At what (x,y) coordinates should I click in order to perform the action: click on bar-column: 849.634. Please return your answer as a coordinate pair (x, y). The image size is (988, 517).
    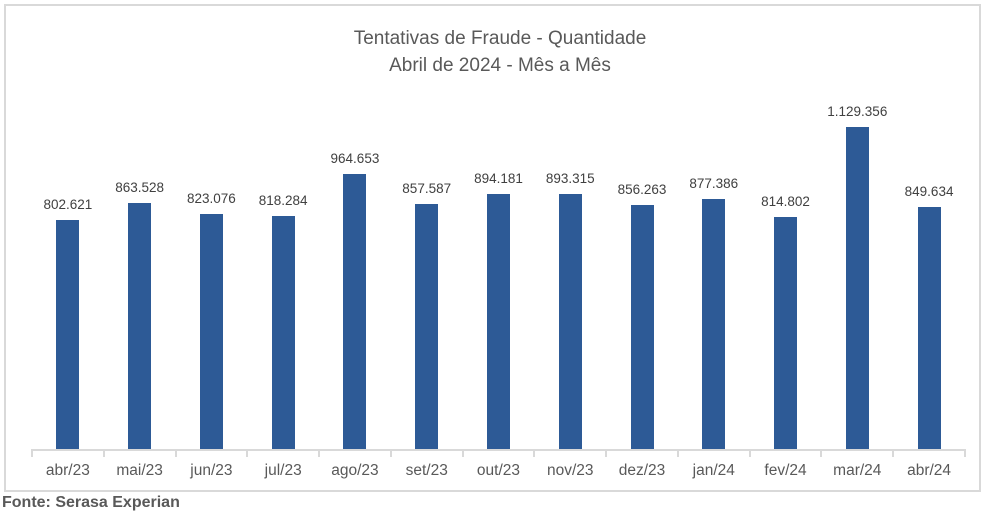
    Looking at the image, I should click on (929, 269).